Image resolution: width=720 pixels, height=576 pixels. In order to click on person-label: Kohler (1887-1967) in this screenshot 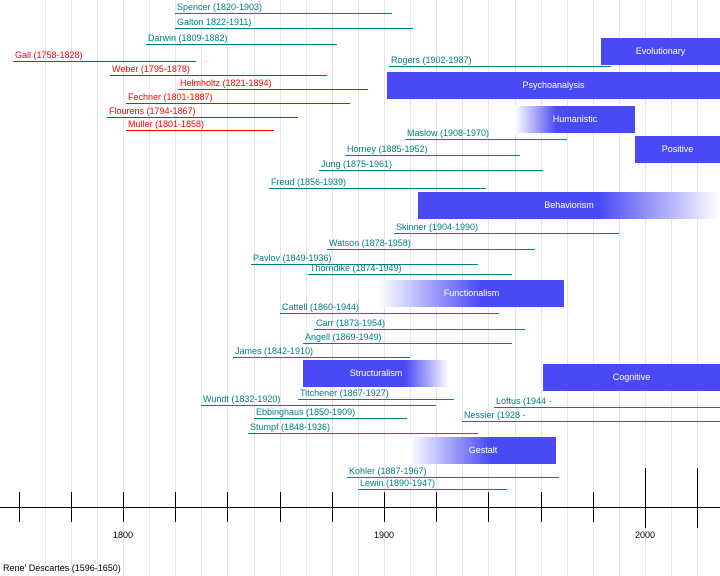, I will do `click(388, 471)`.